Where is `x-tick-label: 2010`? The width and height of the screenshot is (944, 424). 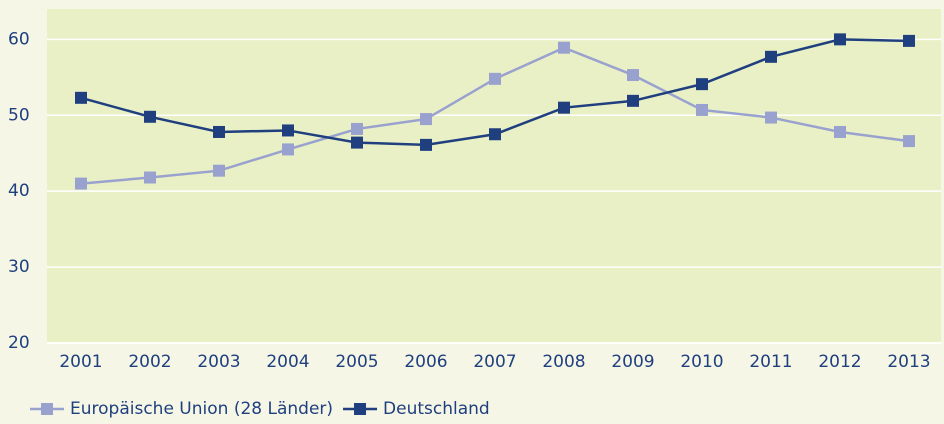 x-tick-label: 2010 is located at coordinates (701, 362).